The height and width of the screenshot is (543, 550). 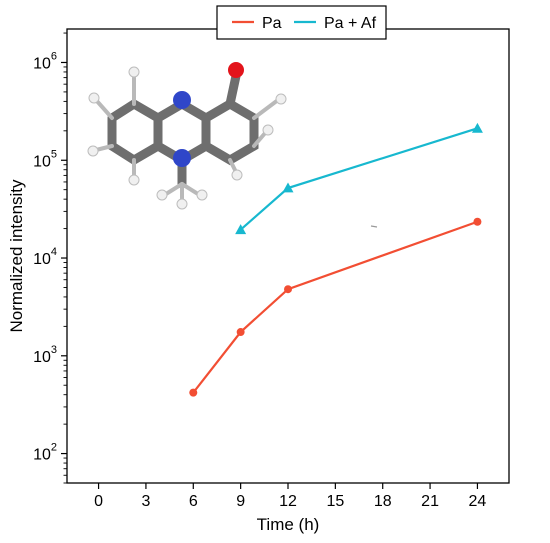 What do you see at coordinates (54, 154) in the screenshot?
I see `y-tick-exponent: 5` at bounding box center [54, 154].